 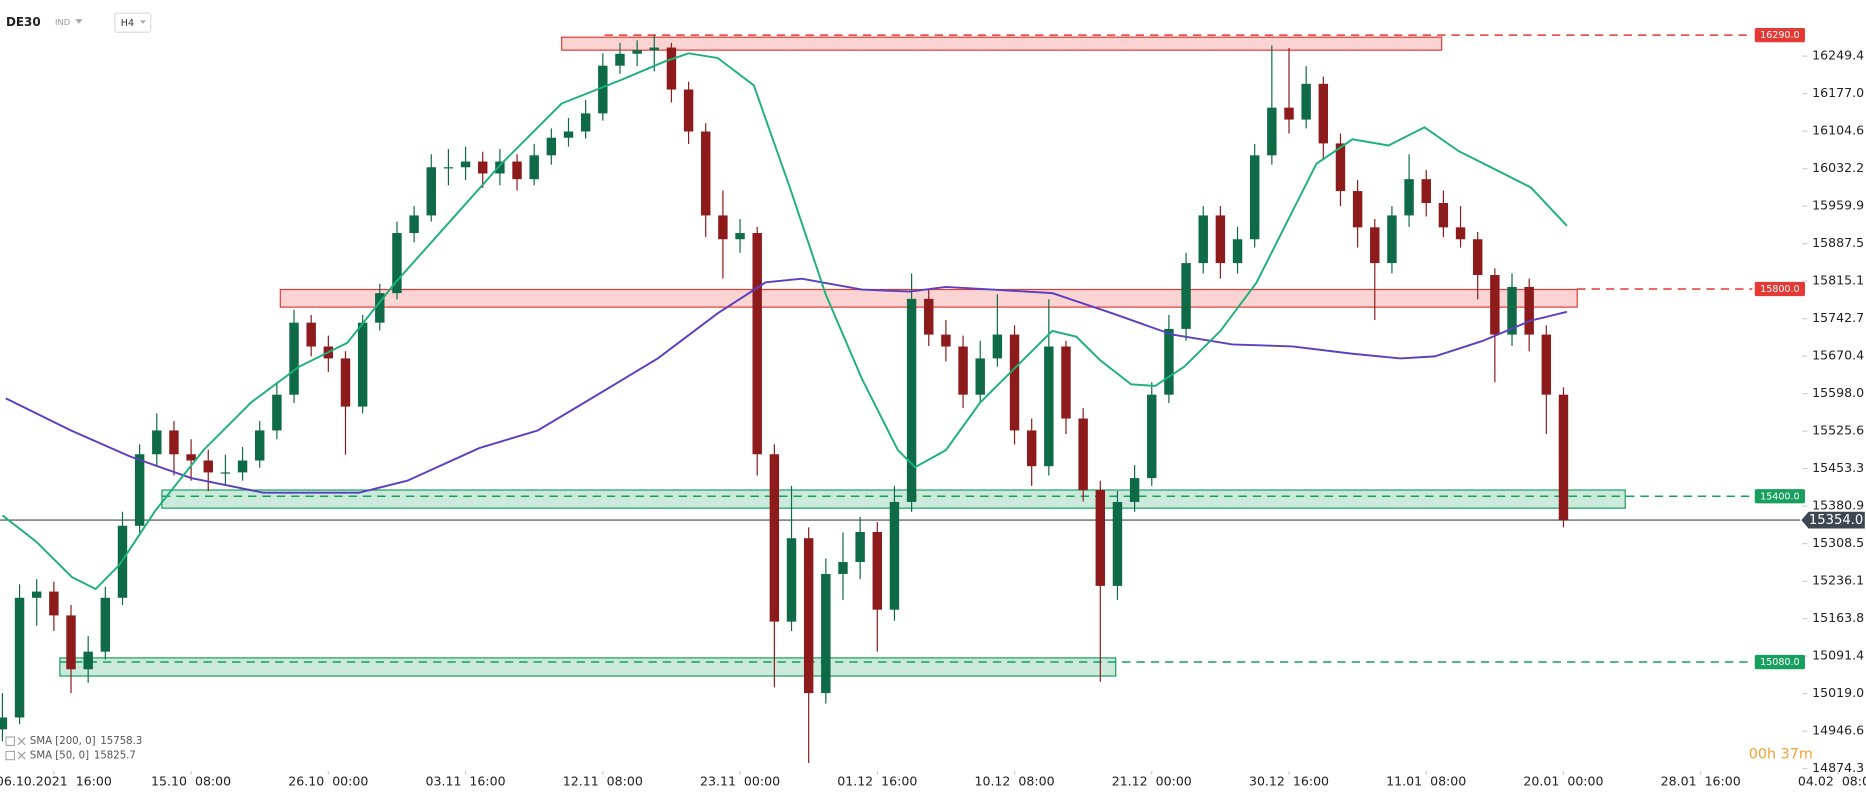 I want to click on y-tick-label: 15091.4, so click(x=1838, y=655).